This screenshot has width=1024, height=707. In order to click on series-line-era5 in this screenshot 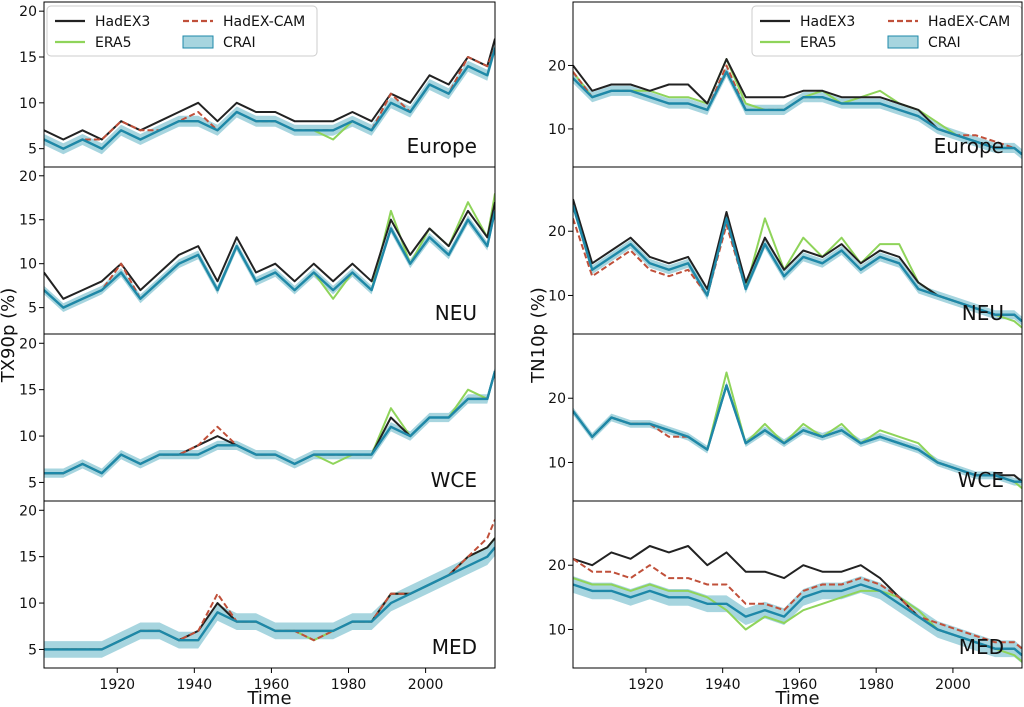, I will do `click(269, 251)`.